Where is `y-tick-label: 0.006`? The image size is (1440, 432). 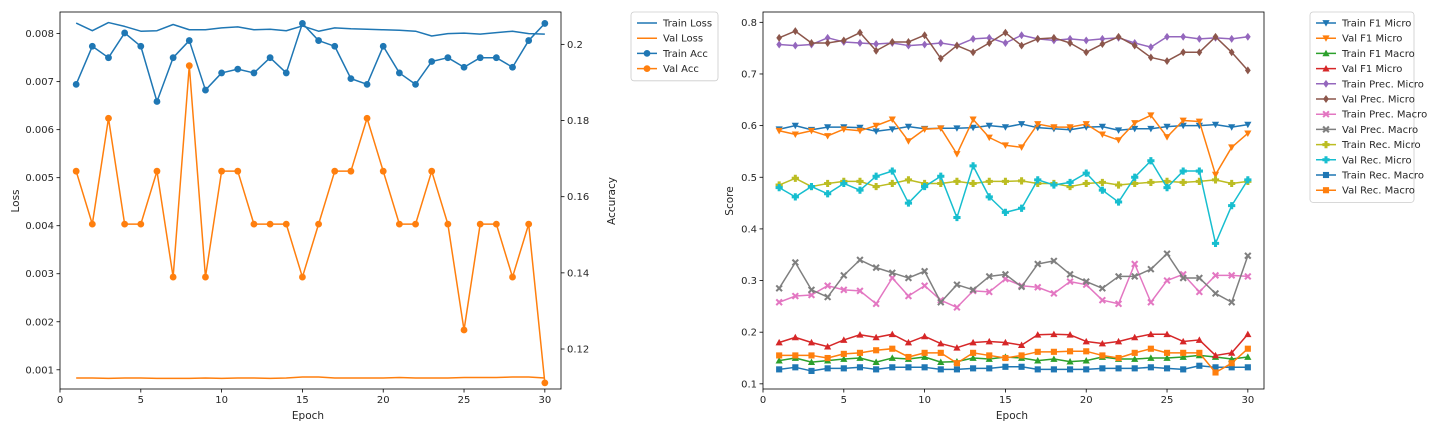
y-tick-label: 0.006 is located at coordinates (39, 130).